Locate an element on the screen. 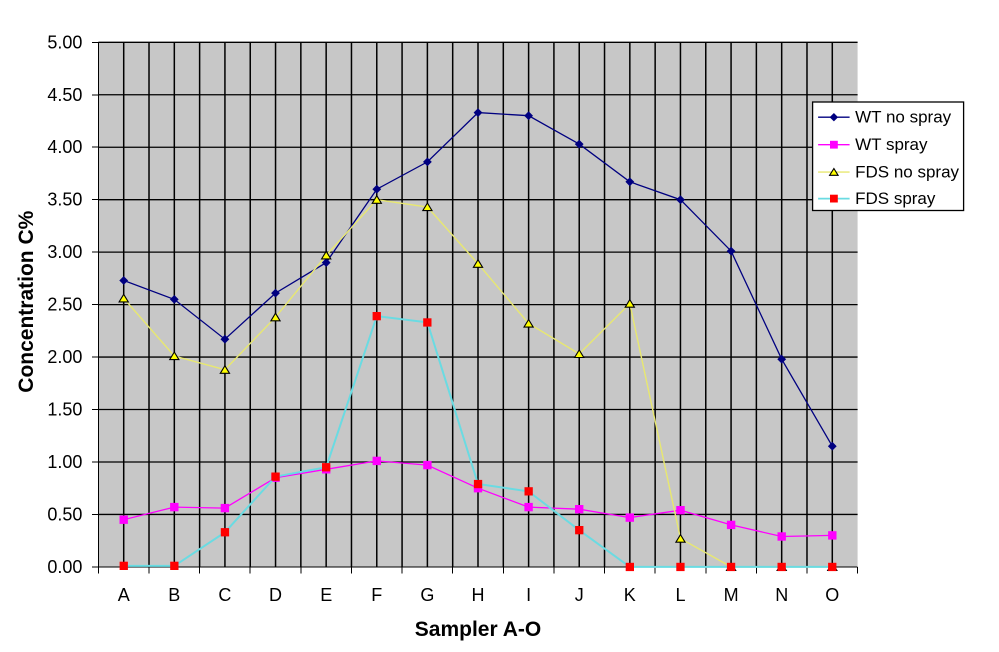 This screenshot has width=999, height=652. svg-text: 4.50 is located at coordinates (64, 95).